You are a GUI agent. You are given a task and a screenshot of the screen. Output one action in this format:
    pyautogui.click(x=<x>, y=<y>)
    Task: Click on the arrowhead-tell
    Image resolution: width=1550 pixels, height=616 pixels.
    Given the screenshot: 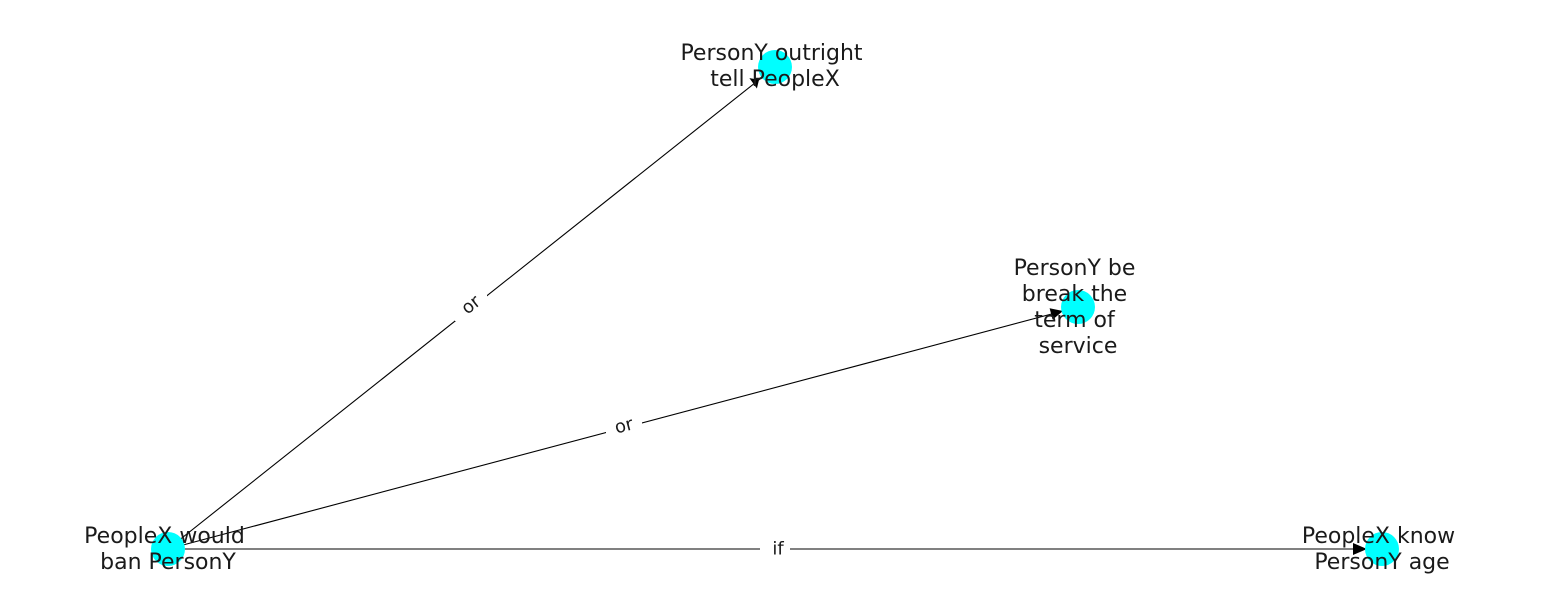 What is the action you would take?
    pyautogui.click(x=754, y=83)
    